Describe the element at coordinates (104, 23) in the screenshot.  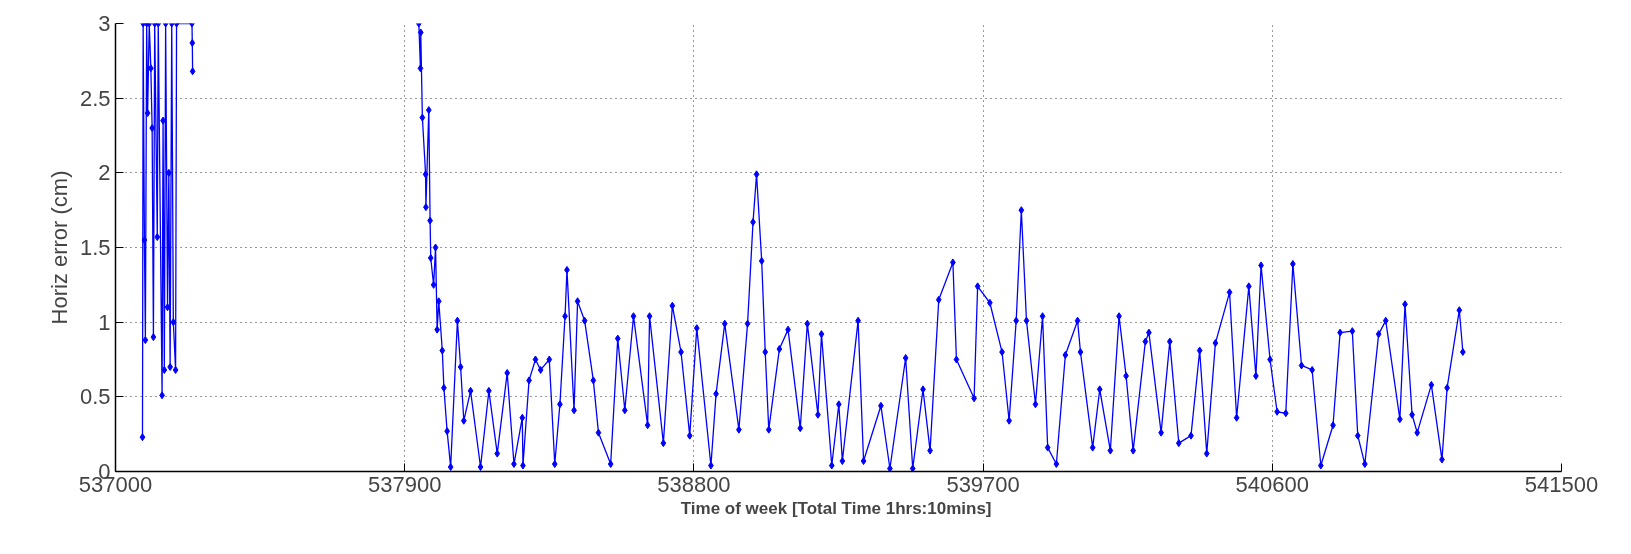
I see `y-tick-label: 3` at that location.